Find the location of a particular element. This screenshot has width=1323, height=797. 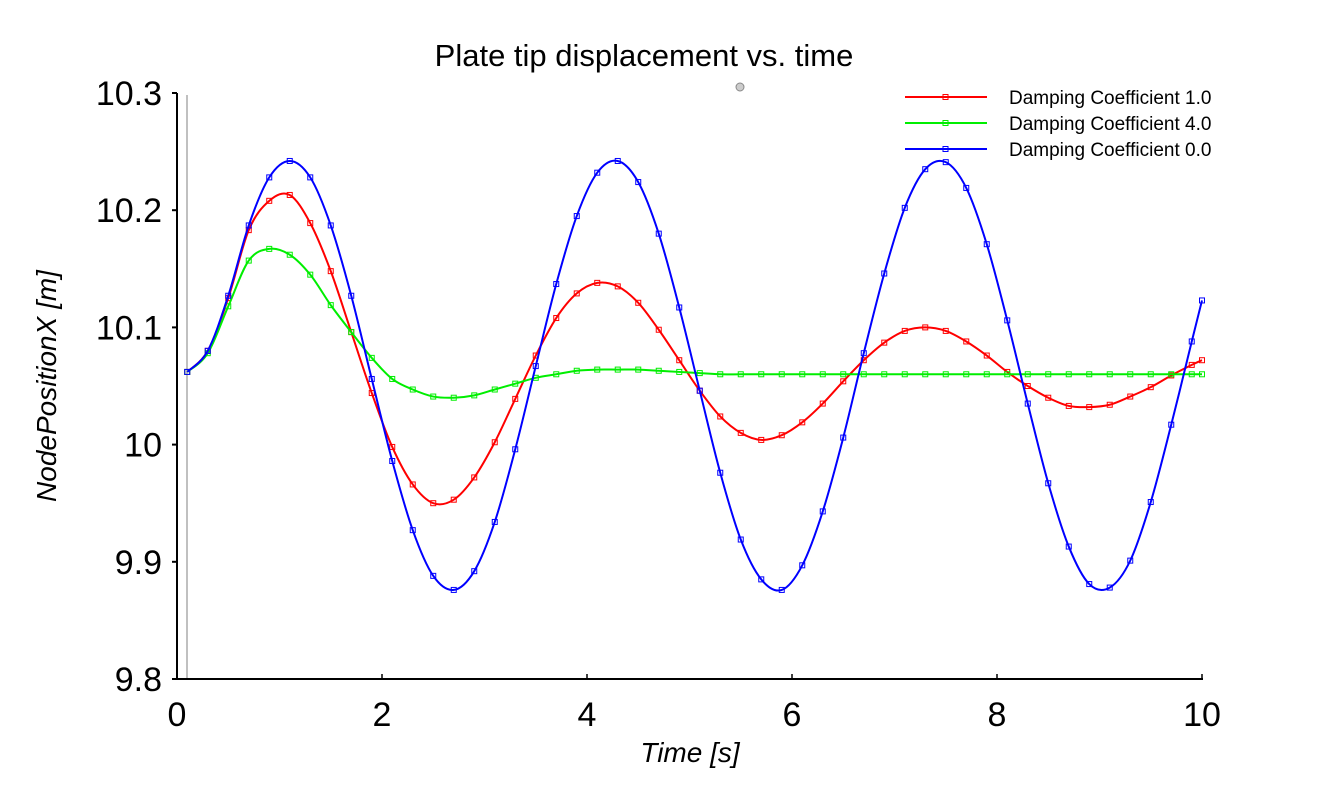

x-axis-label: Time [s] is located at coordinates (690, 752).